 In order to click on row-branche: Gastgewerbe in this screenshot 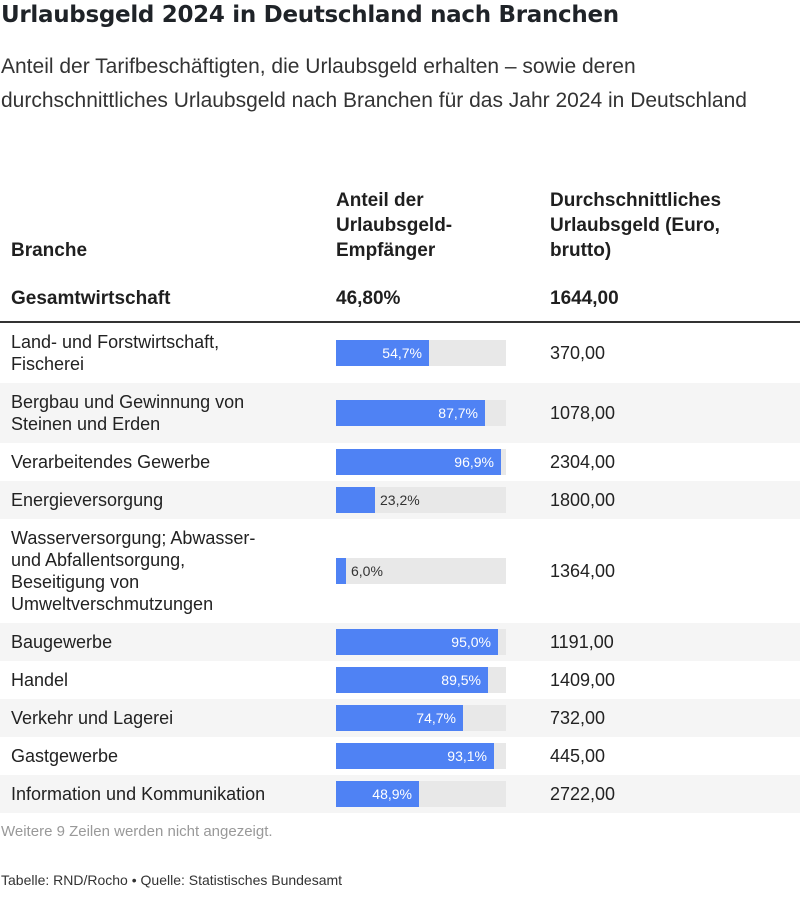, I will do `click(64, 756)`.